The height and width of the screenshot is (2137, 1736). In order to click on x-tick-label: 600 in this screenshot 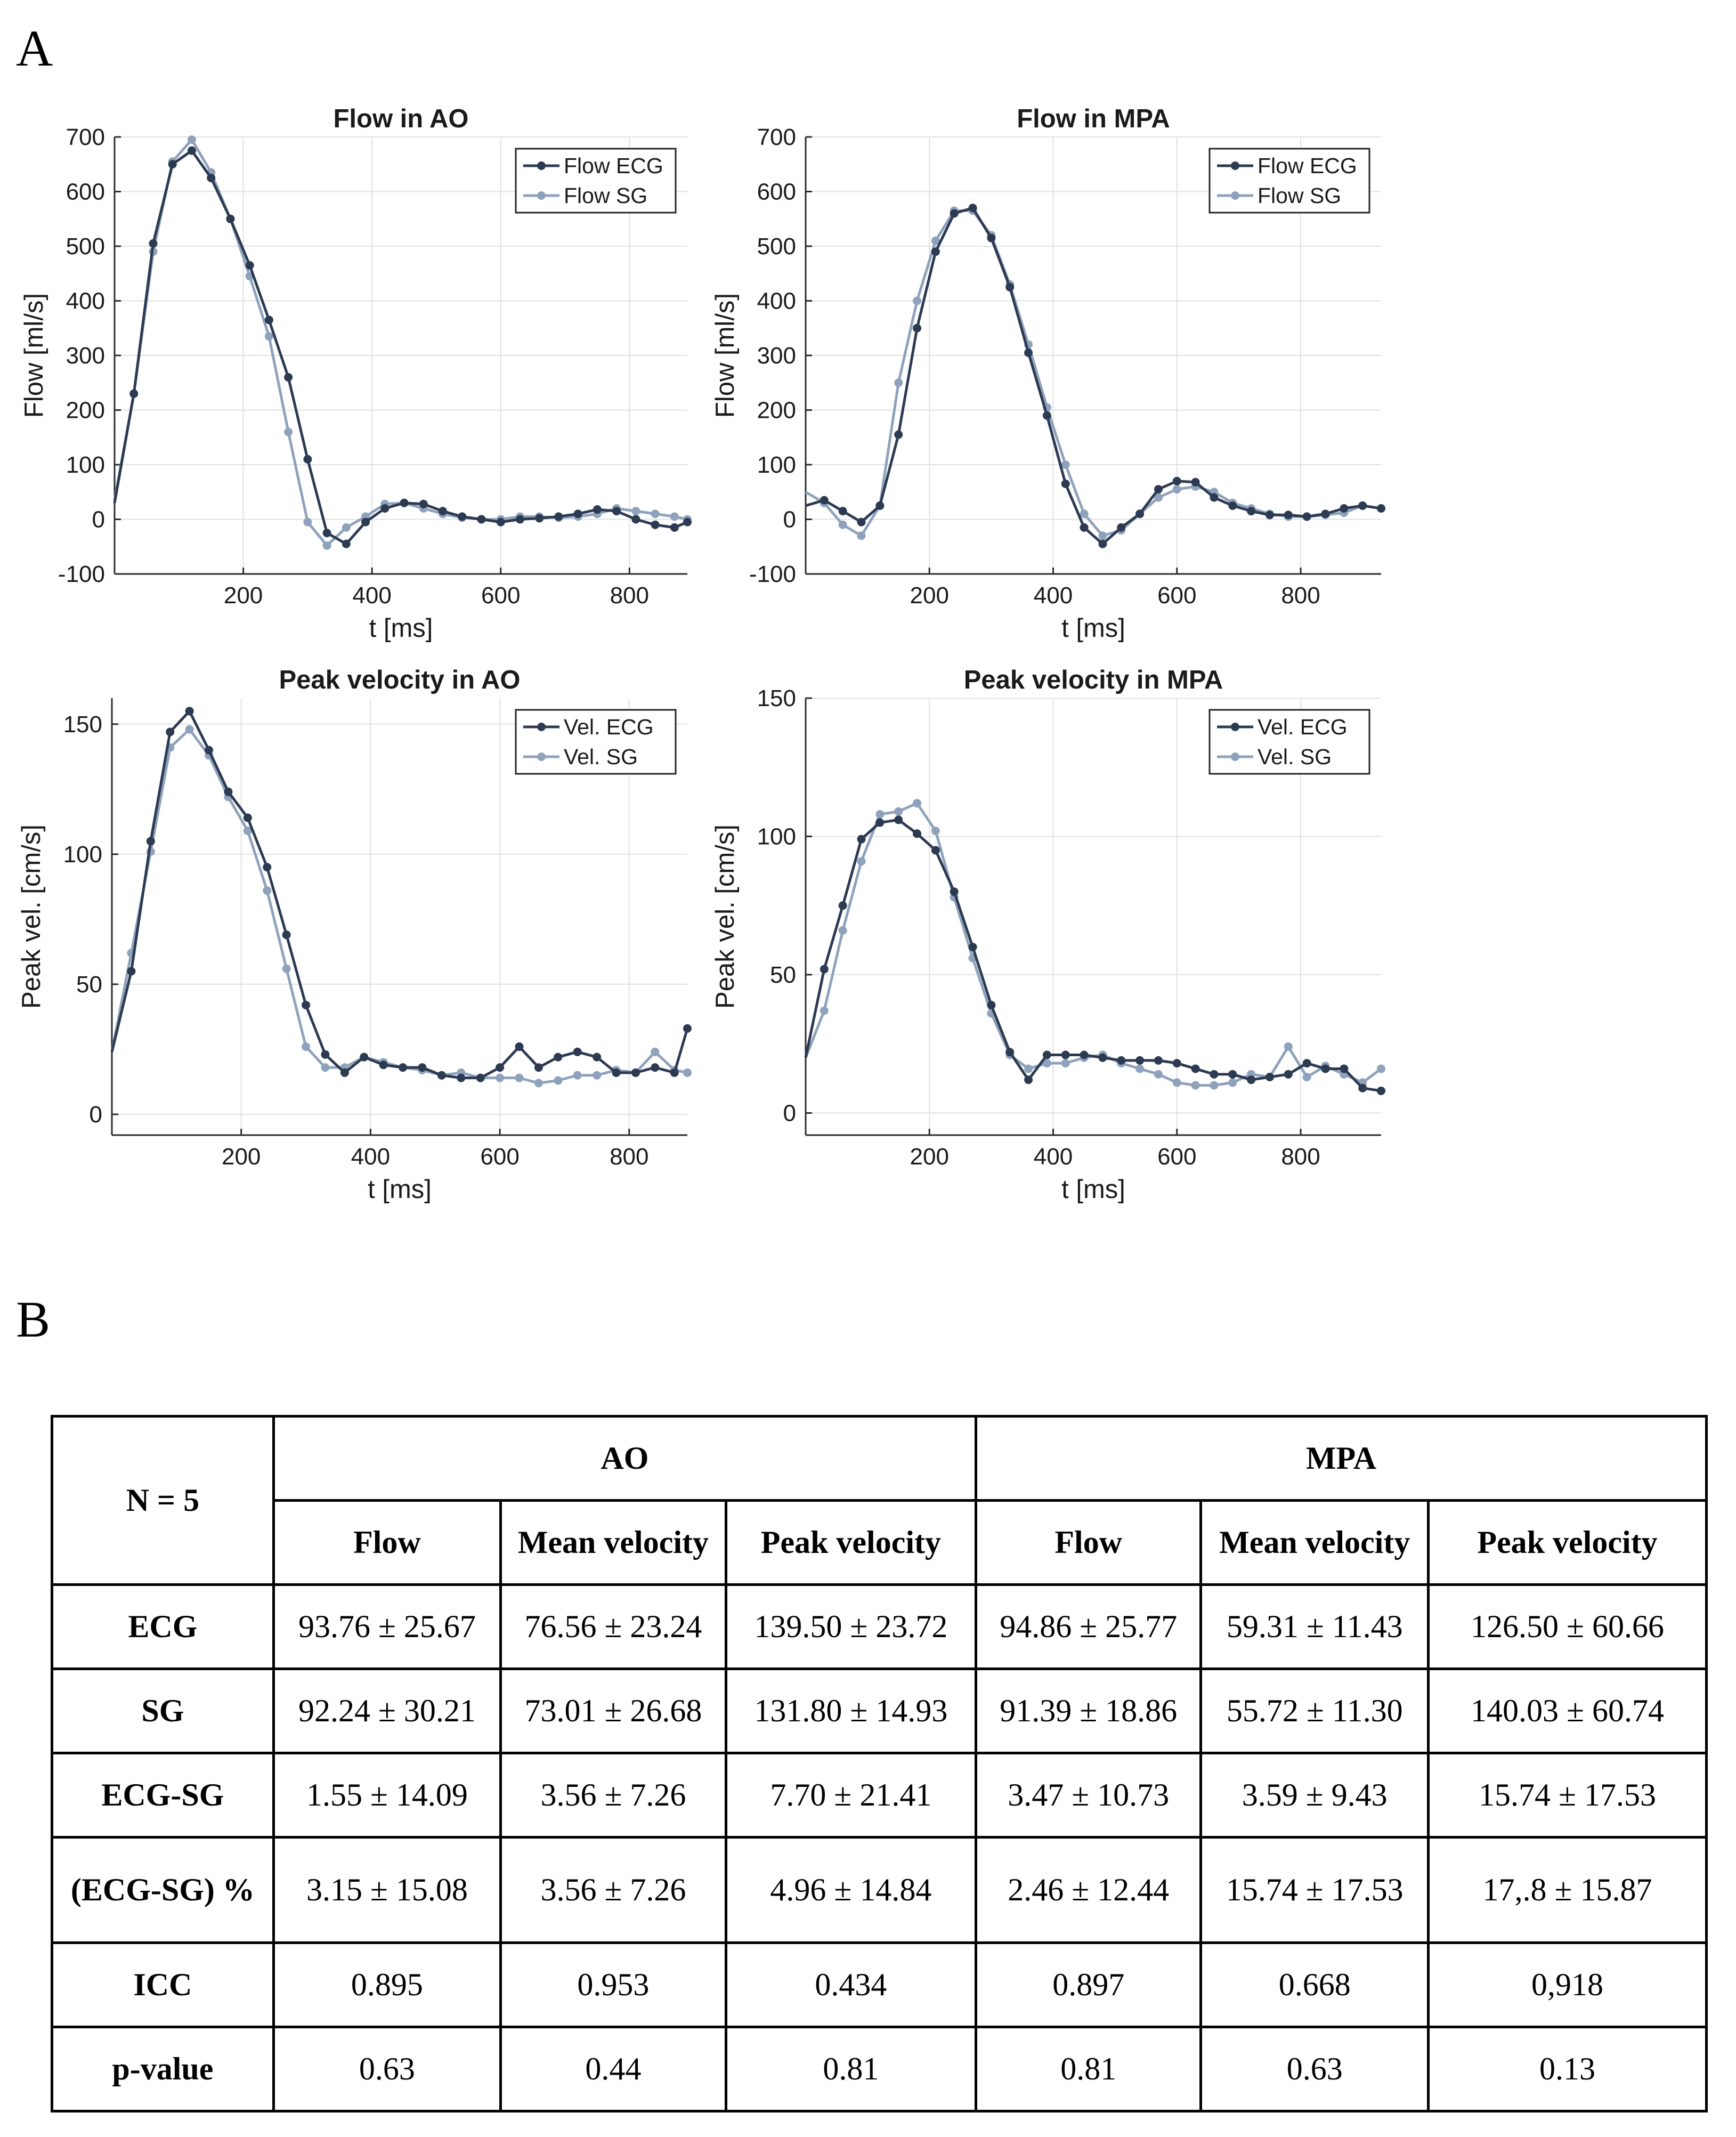, I will do `click(500, 595)`.